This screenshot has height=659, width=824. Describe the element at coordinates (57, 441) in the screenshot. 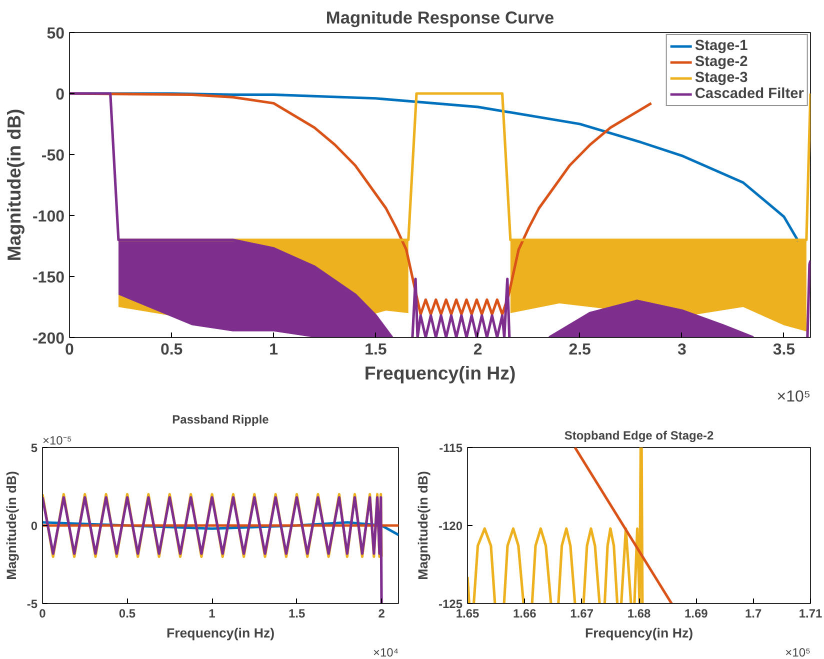

I see `annotation: ×10⁻⁵` at that location.